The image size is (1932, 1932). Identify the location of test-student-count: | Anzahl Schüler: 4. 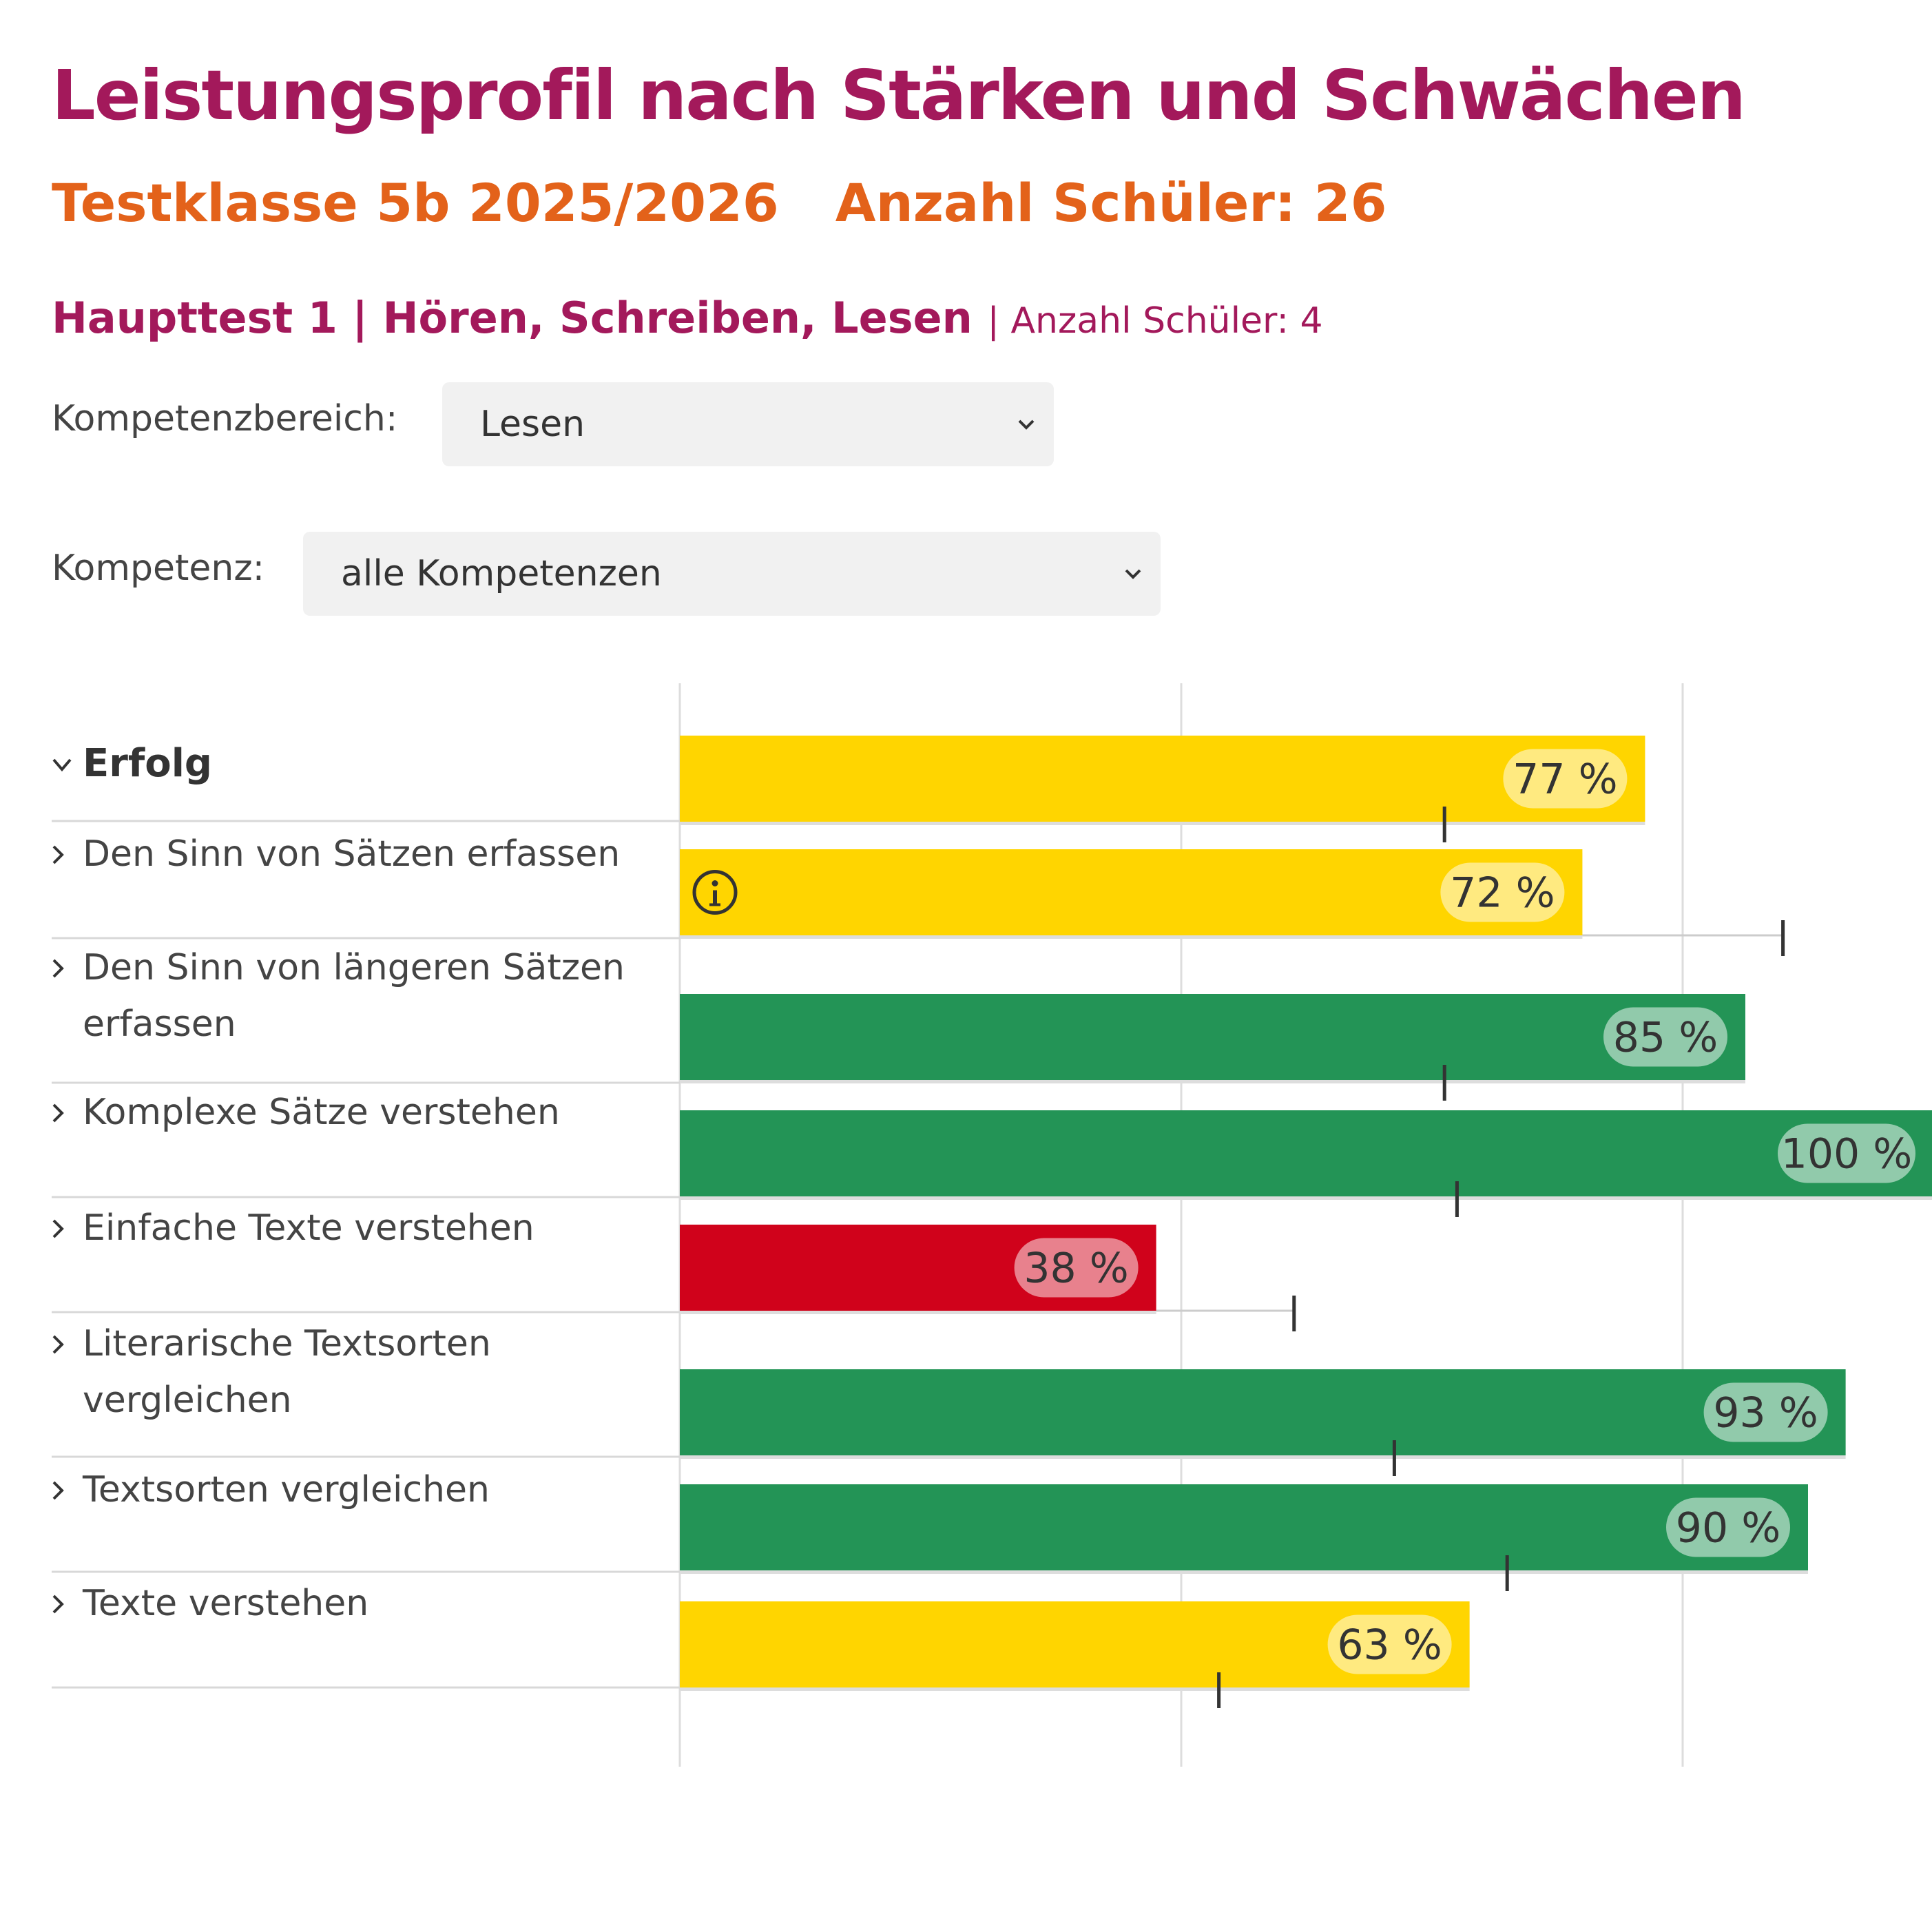
(1155, 321).